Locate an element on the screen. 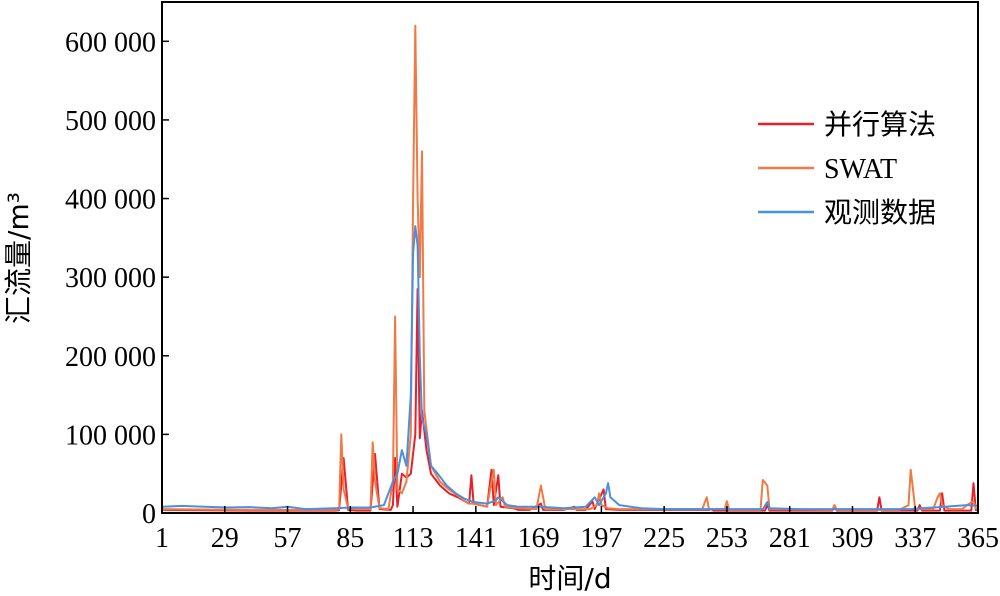  x-tick-label: 29 is located at coordinates (225, 538).